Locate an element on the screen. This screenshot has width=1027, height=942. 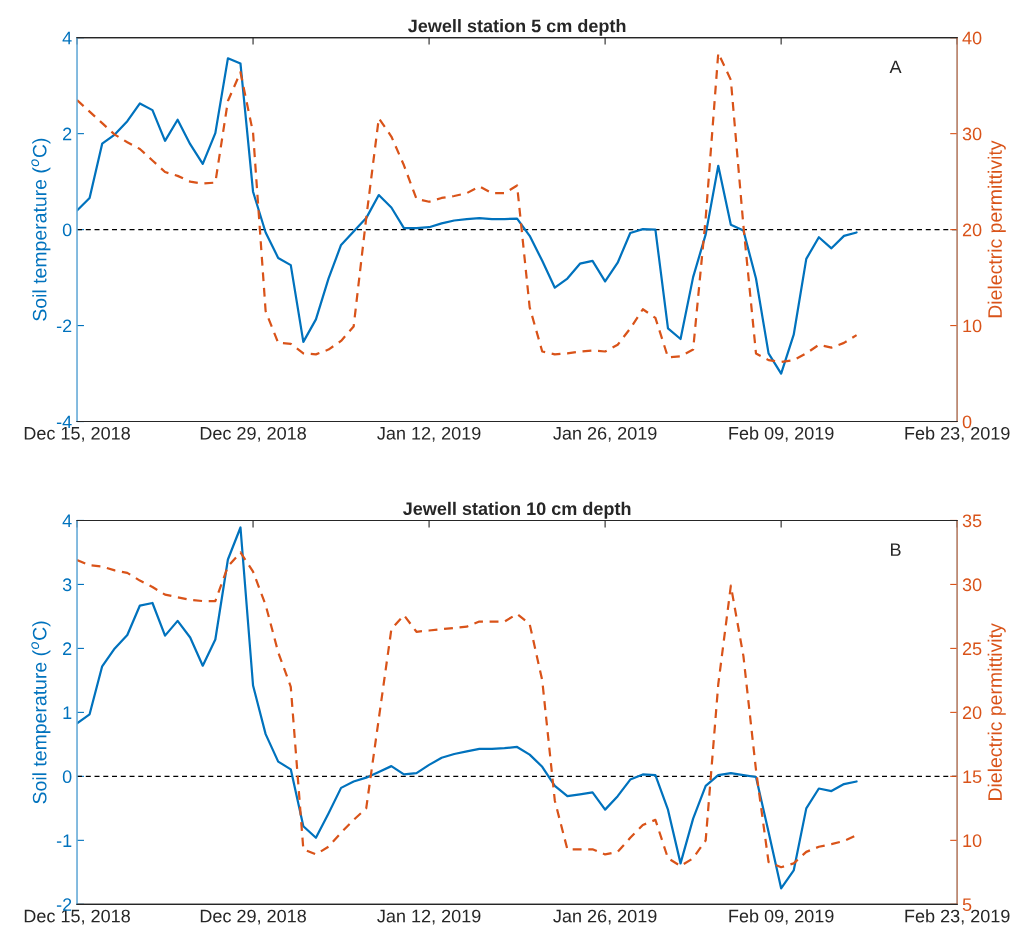
y2-tick-label: 35 is located at coordinates (972, 521).